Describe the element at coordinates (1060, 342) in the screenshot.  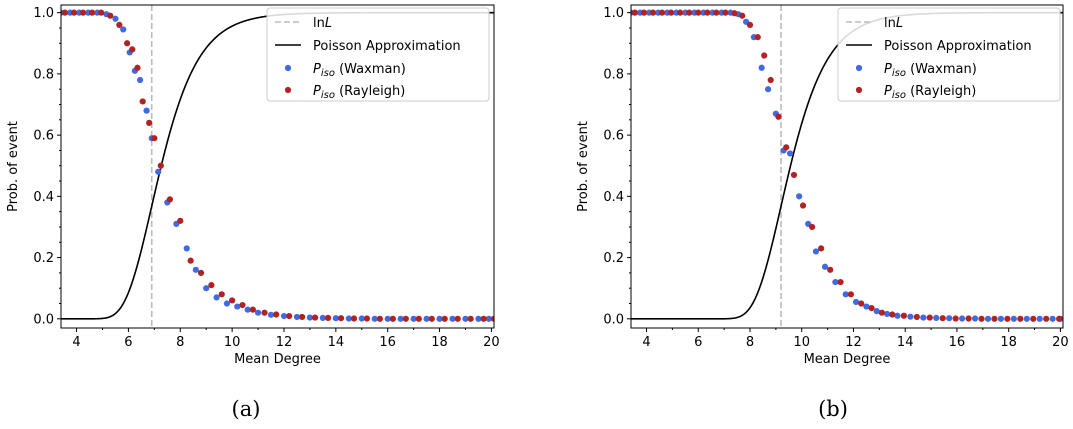
I see `x-tick-label: 20` at that location.